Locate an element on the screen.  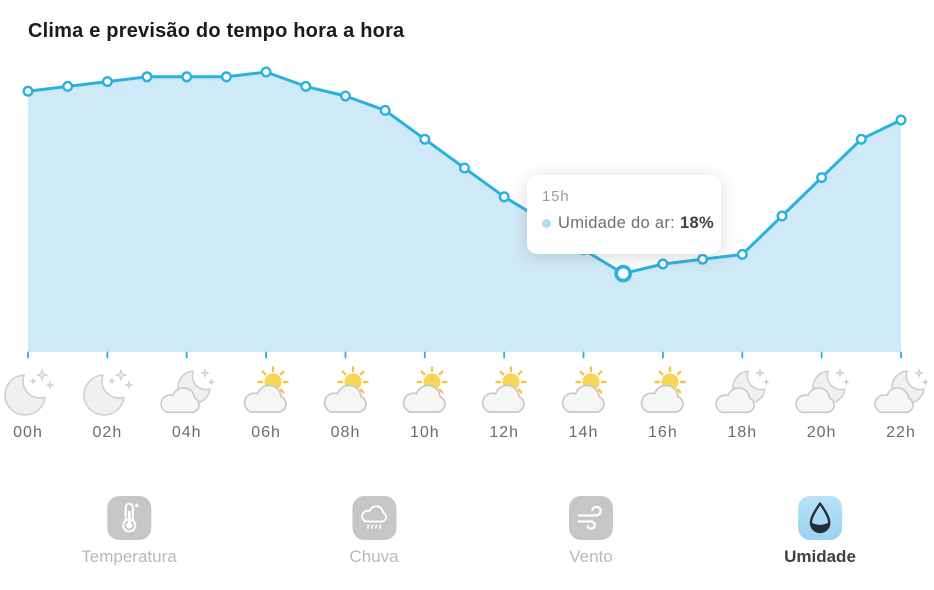
page-title: Clima e previsão do tempo hora a hora is located at coordinates (216, 31).